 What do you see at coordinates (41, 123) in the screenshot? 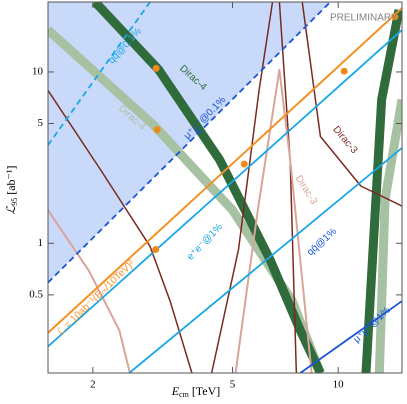
I see `y-tick-label: 5` at bounding box center [41, 123].